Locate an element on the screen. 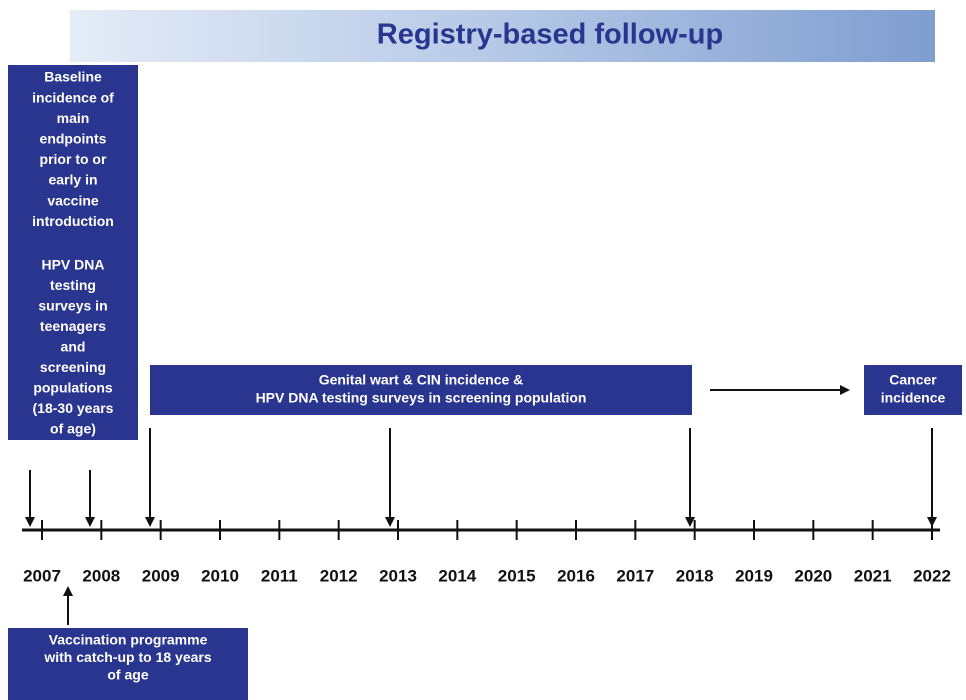 The width and height of the screenshot is (966, 700). left-box-line: and is located at coordinates (73, 347).